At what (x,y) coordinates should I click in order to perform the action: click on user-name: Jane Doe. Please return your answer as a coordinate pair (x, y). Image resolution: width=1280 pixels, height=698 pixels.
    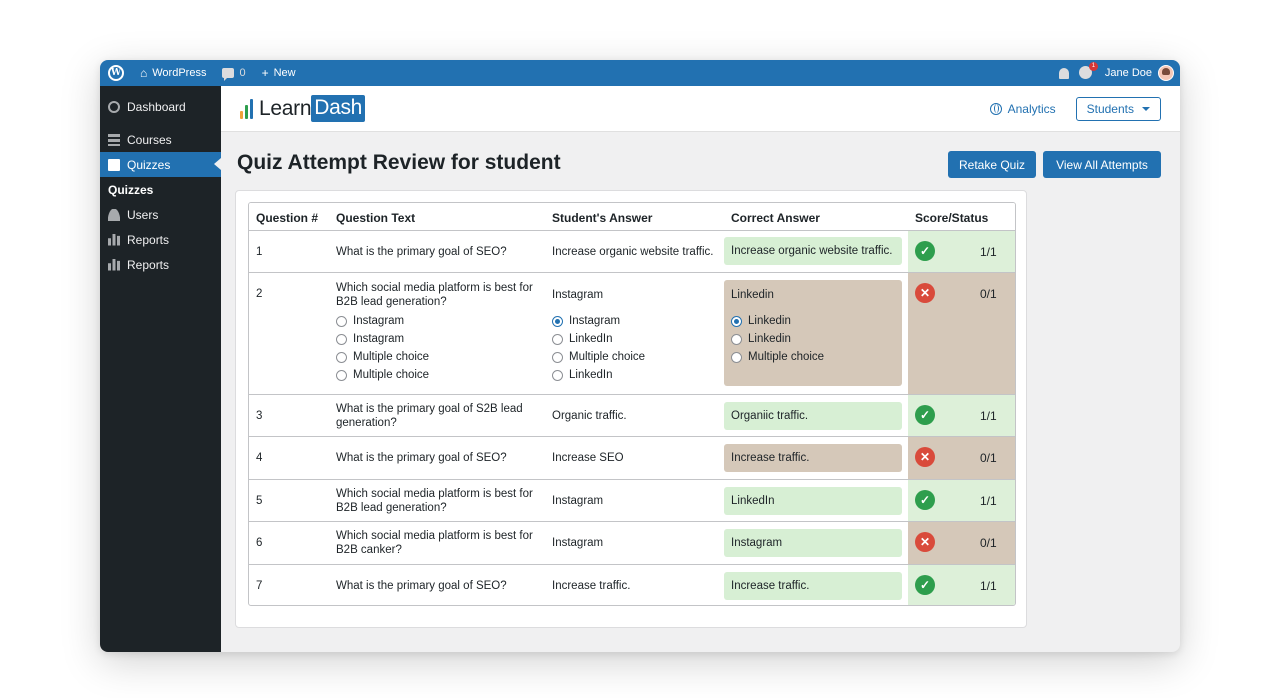
    Looking at the image, I should click on (1128, 73).